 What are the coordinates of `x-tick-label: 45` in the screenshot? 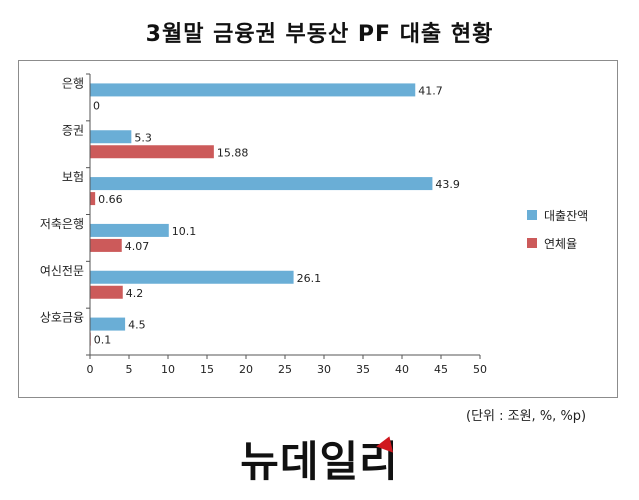 It's located at (441, 369).